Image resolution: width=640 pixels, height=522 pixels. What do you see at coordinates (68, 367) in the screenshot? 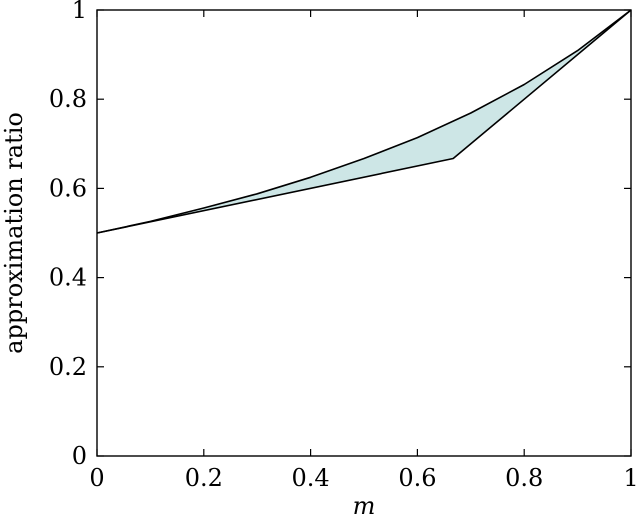
I see `y-tick-label: 0.2` at bounding box center [68, 367].